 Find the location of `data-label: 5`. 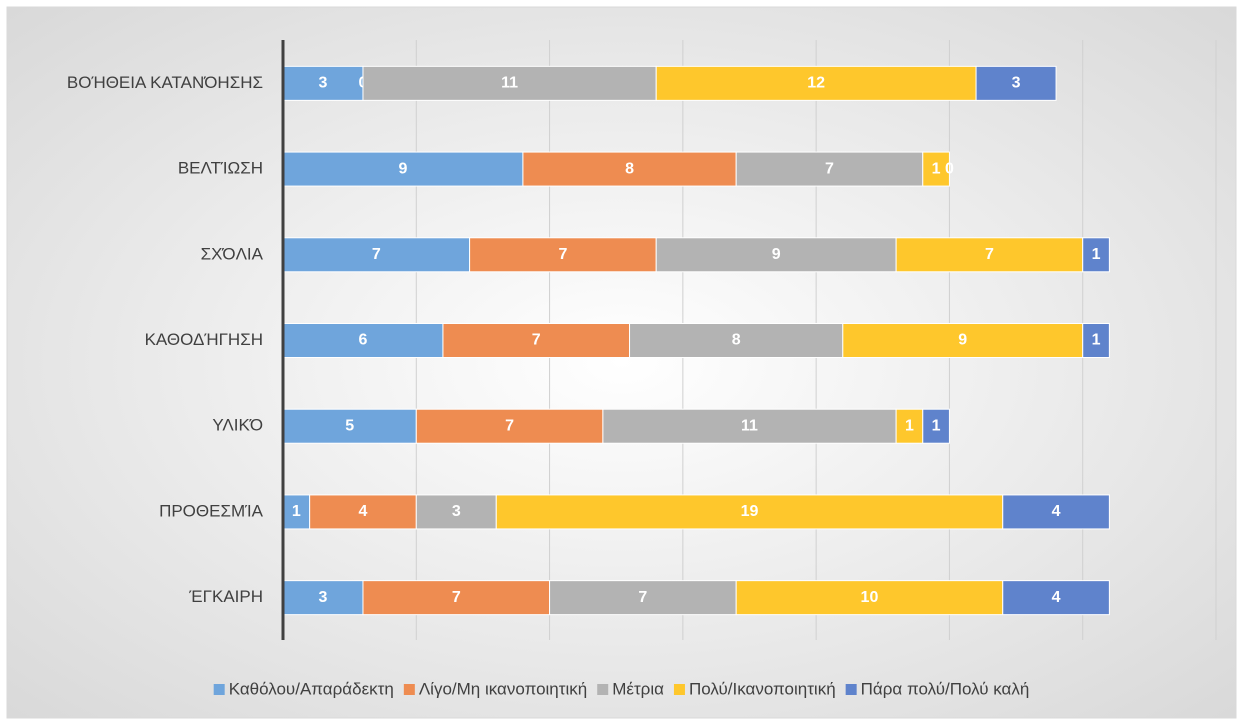

data-label: 5 is located at coordinates (349, 425).